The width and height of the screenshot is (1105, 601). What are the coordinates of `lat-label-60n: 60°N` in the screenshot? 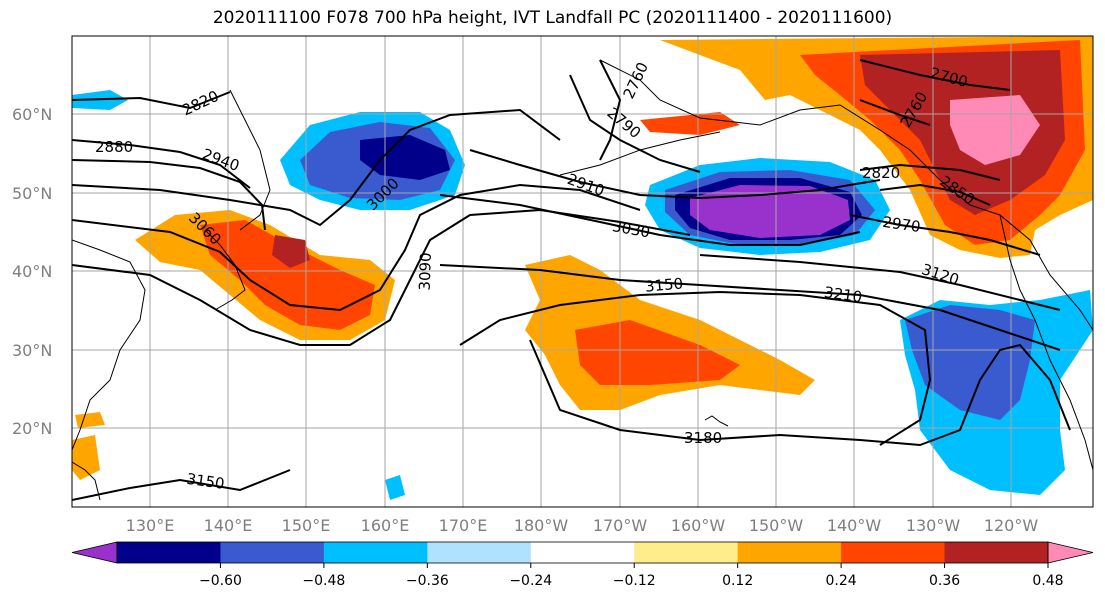 It's located at (32, 114).